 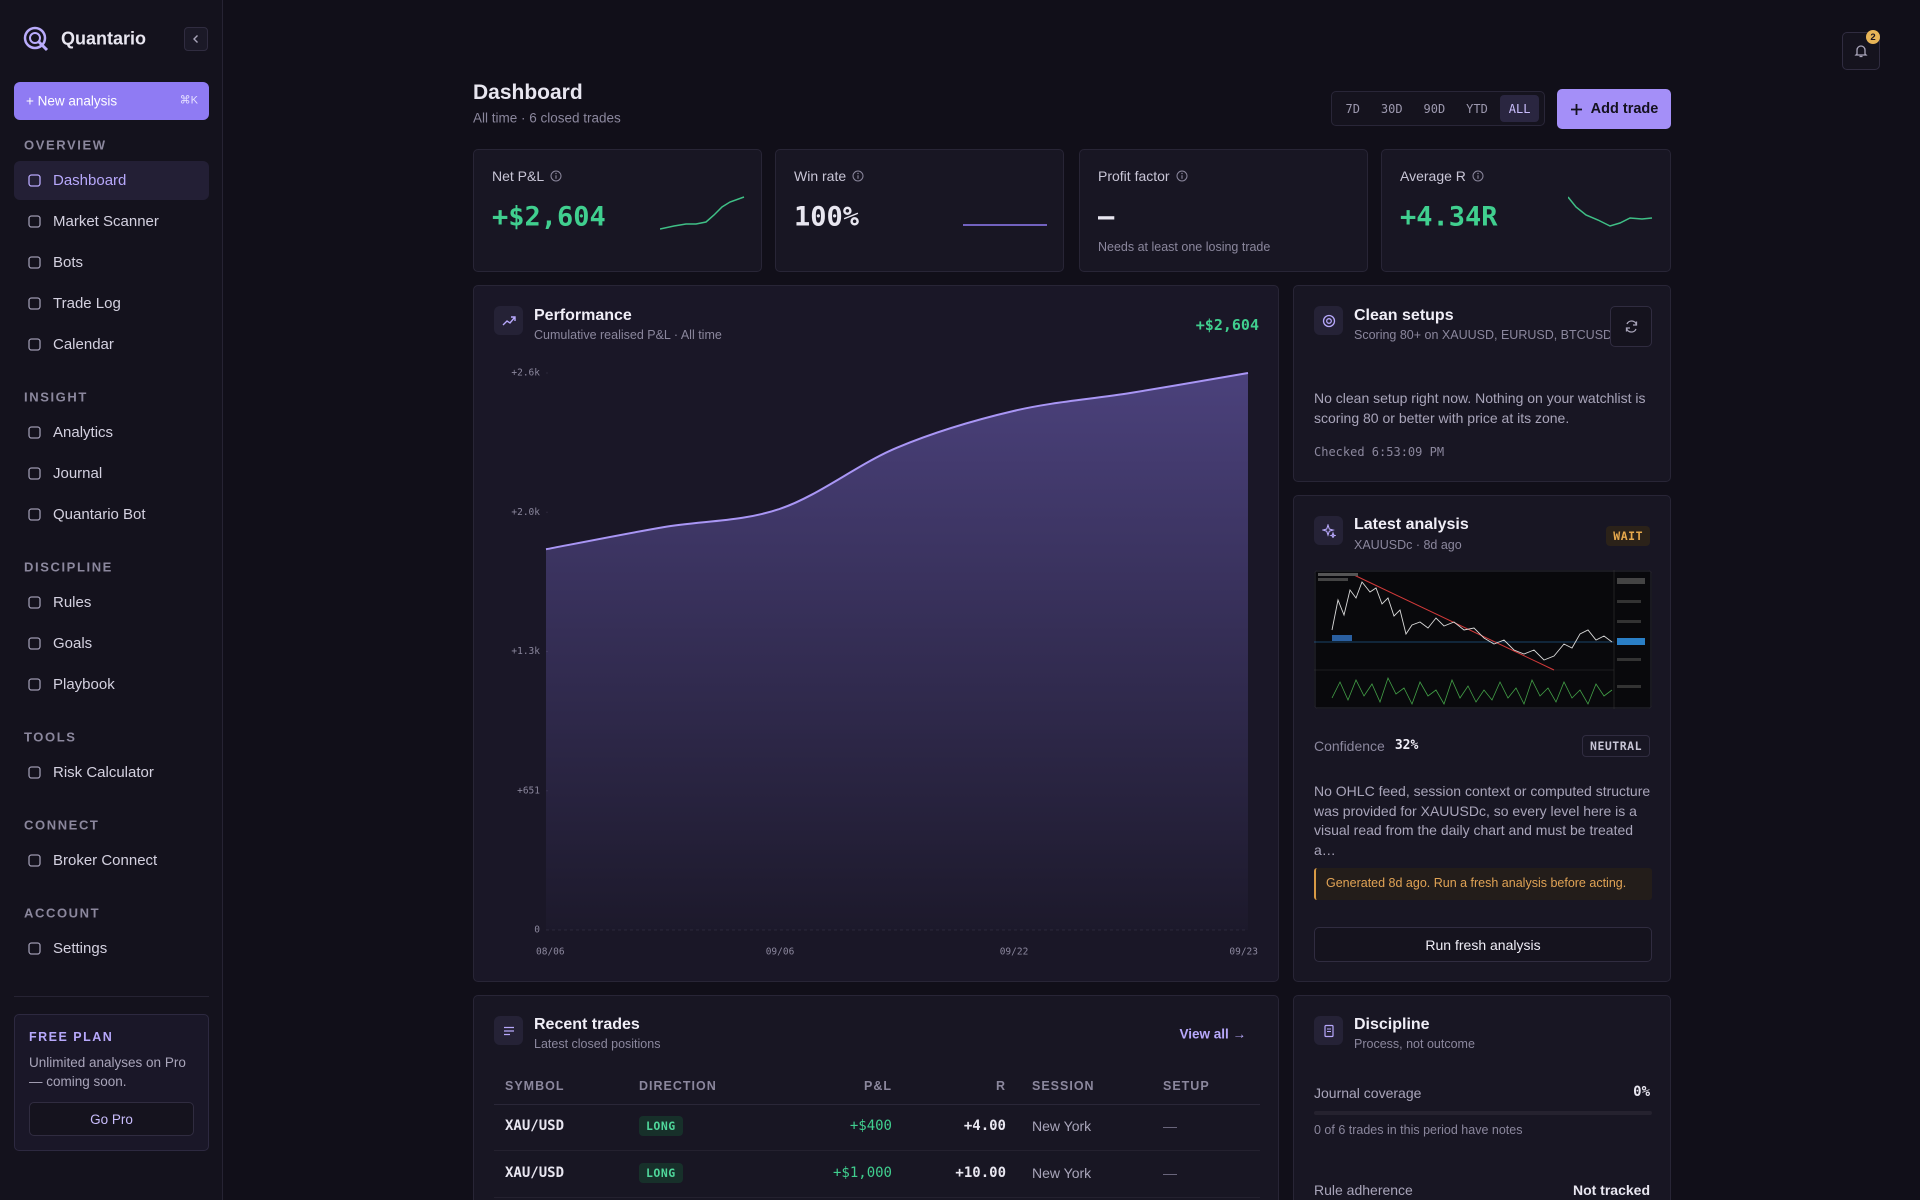 What do you see at coordinates (862, 1173) in the screenshot?
I see `table-cell: +$1,000` at bounding box center [862, 1173].